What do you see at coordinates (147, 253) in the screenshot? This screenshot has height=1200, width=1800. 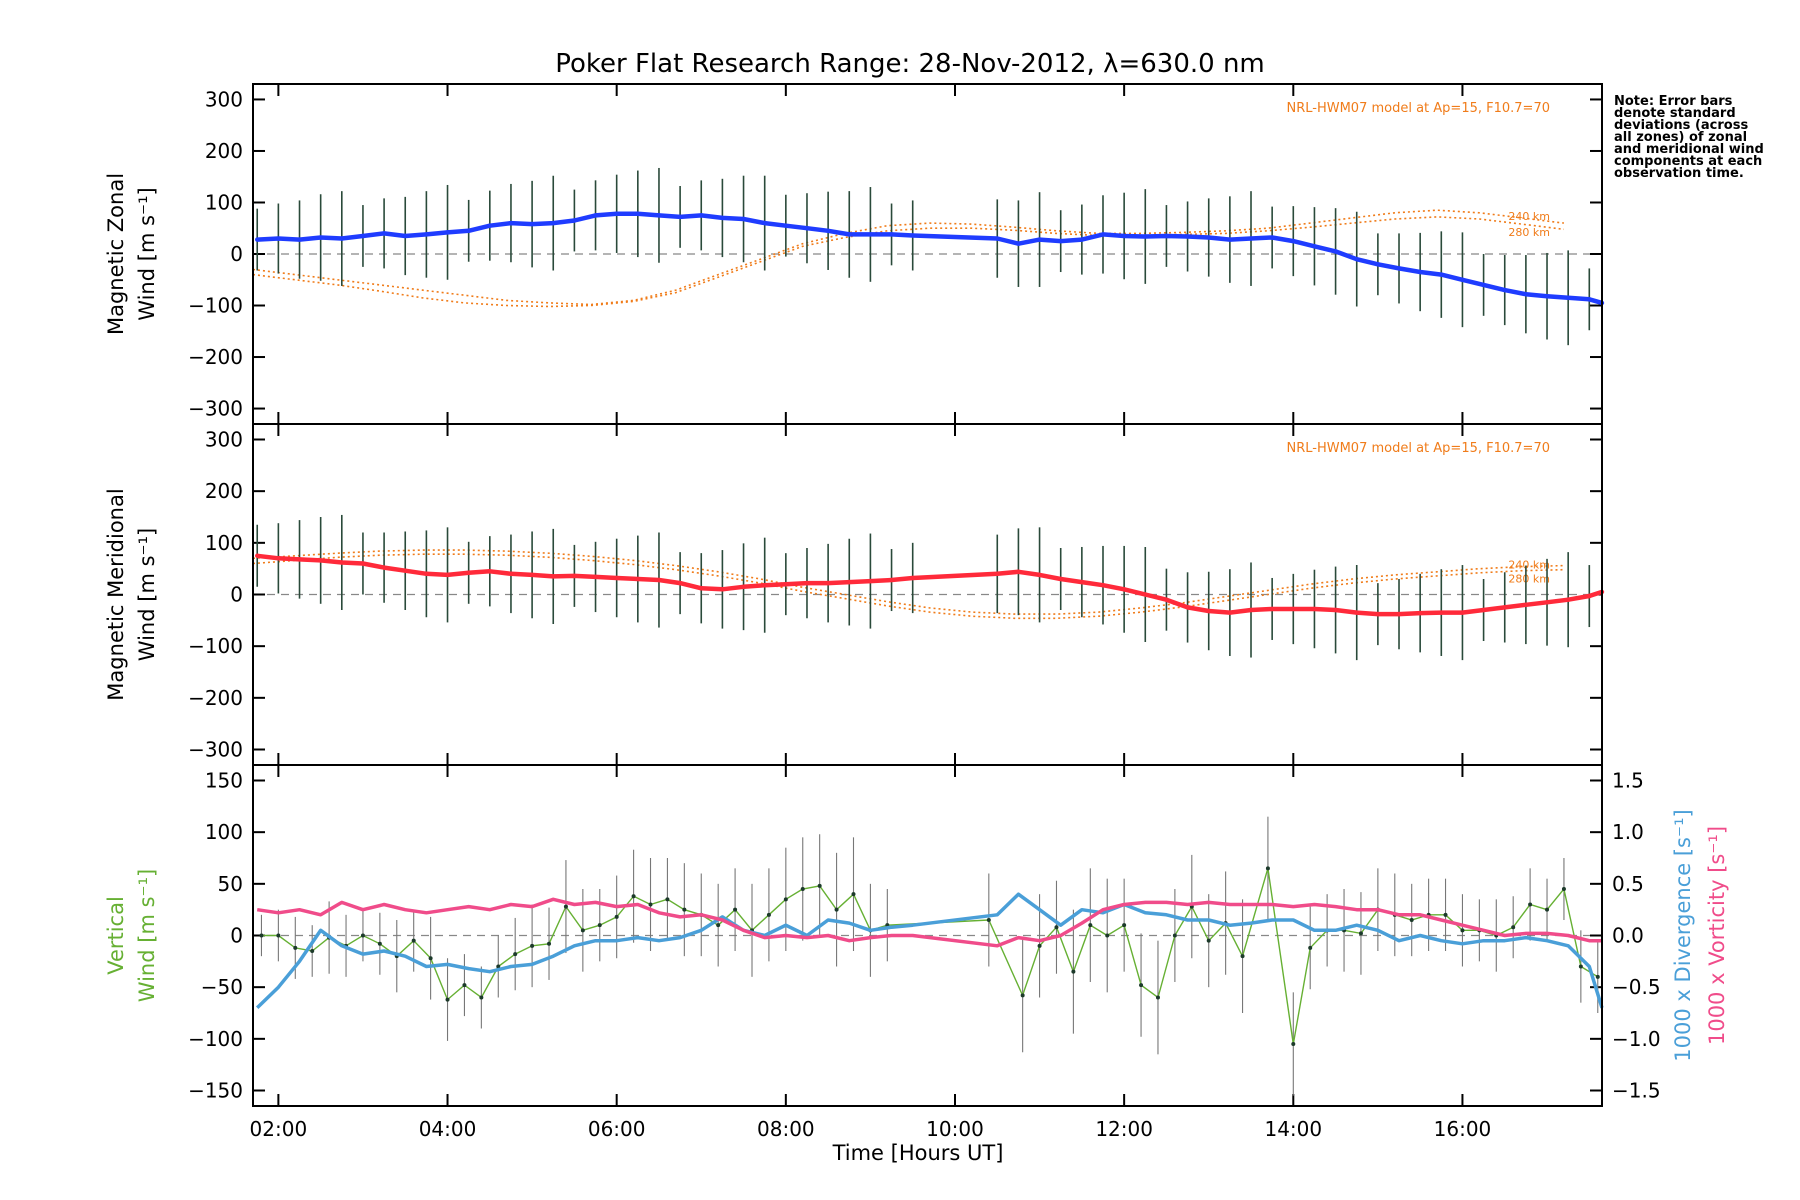 I see `y-axis-label-units: Wind [m s⁻¹]` at bounding box center [147, 253].